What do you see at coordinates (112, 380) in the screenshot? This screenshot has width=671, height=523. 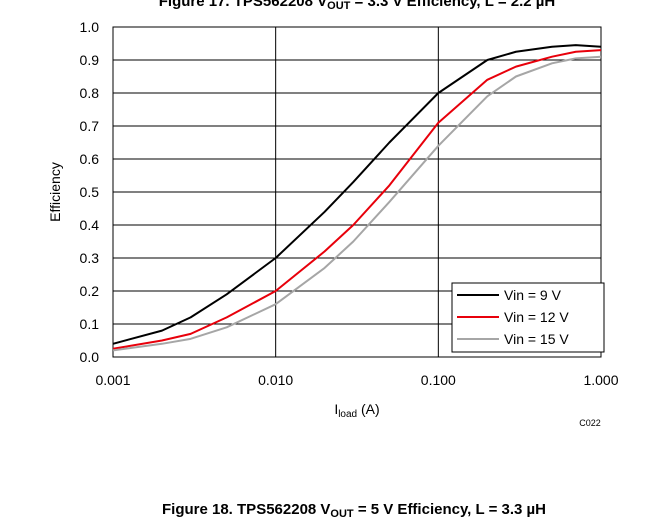 I see `x-tick-label: 0.001` at bounding box center [112, 380].